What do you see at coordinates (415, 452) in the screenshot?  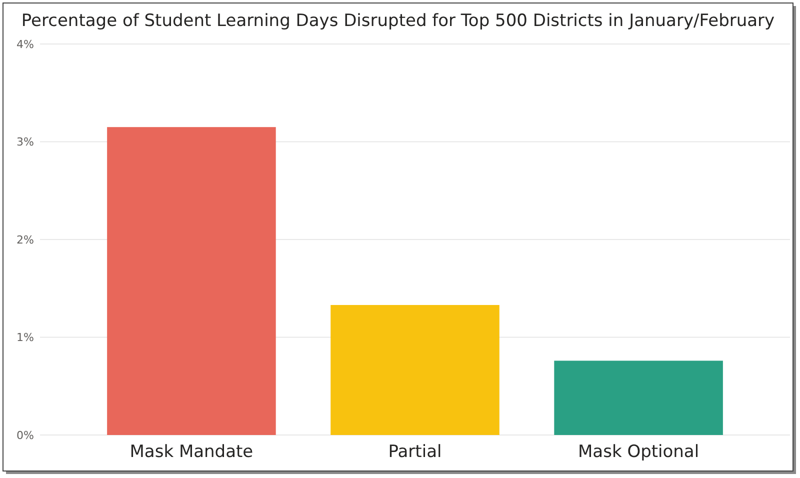 I see `x-tick-label: Partial` at bounding box center [415, 452].